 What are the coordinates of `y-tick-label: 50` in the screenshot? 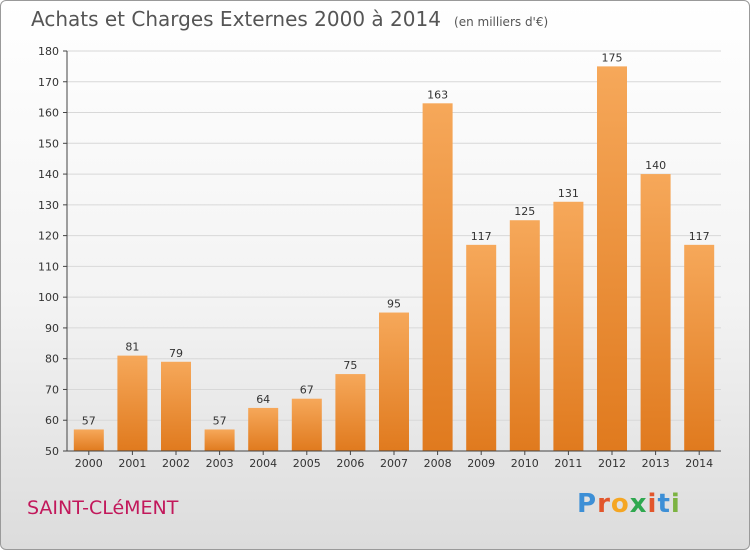 It's located at (52, 451).